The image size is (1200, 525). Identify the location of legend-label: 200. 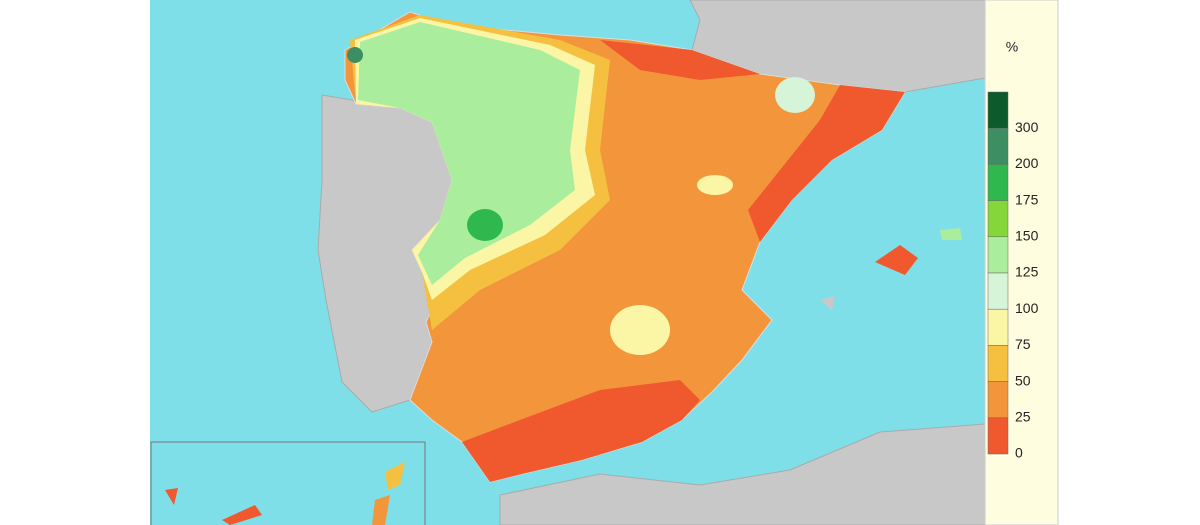
(1027, 163).